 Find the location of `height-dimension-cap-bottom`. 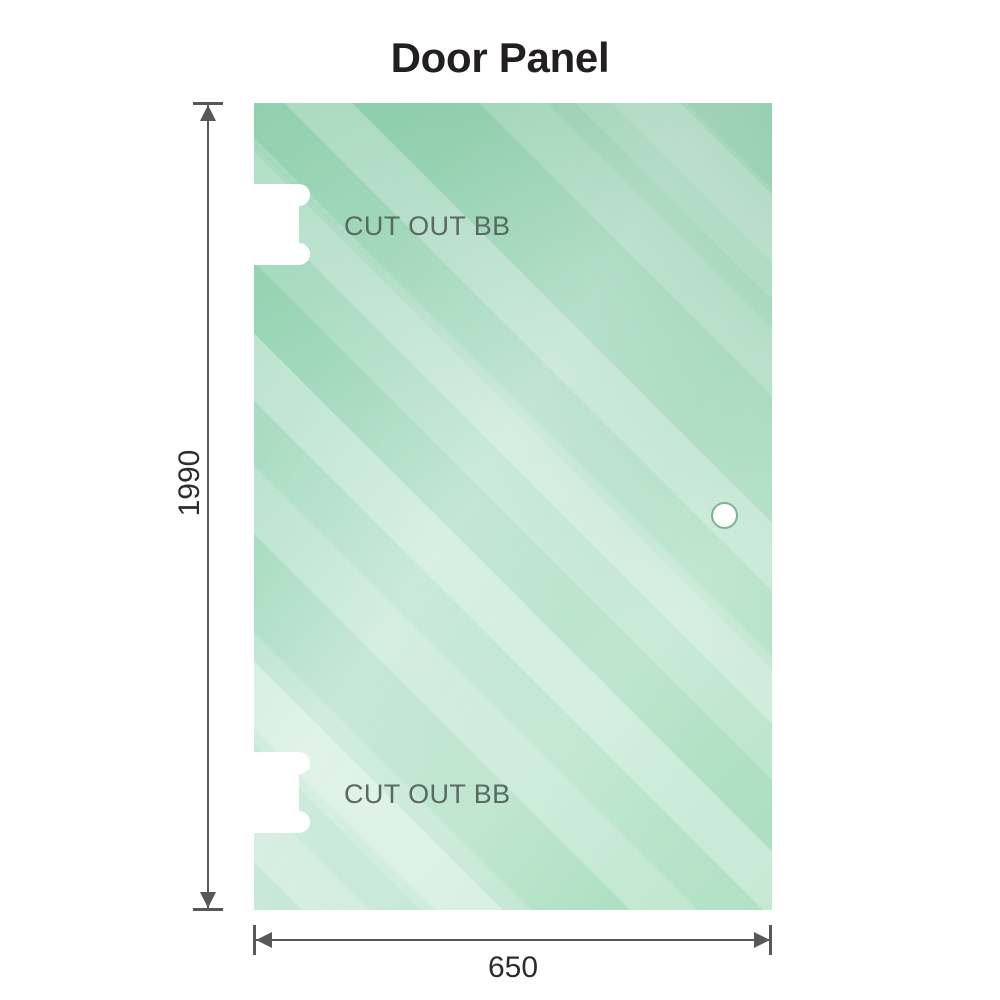

height-dimension-cap-bottom is located at coordinates (208, 909).